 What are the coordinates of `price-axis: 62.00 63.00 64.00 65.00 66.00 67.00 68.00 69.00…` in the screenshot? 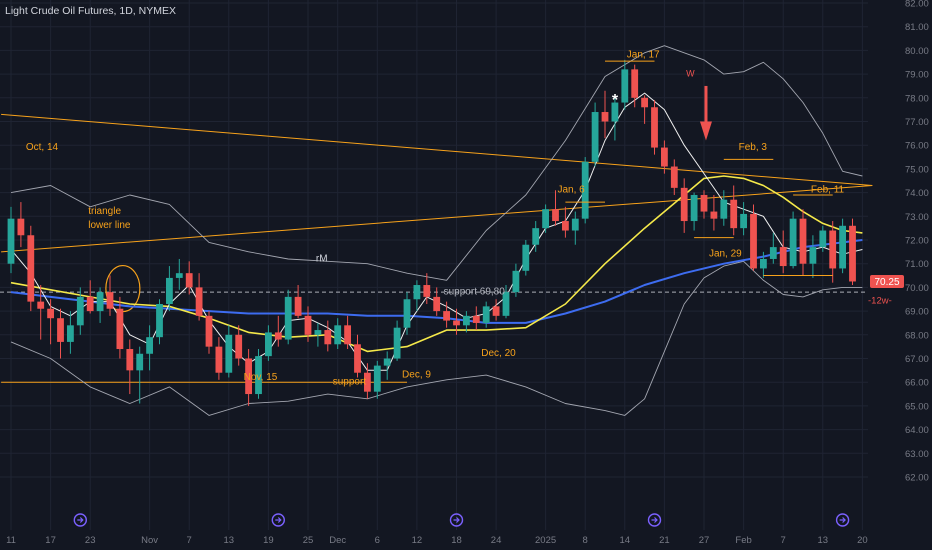 It's located at (917, 242).